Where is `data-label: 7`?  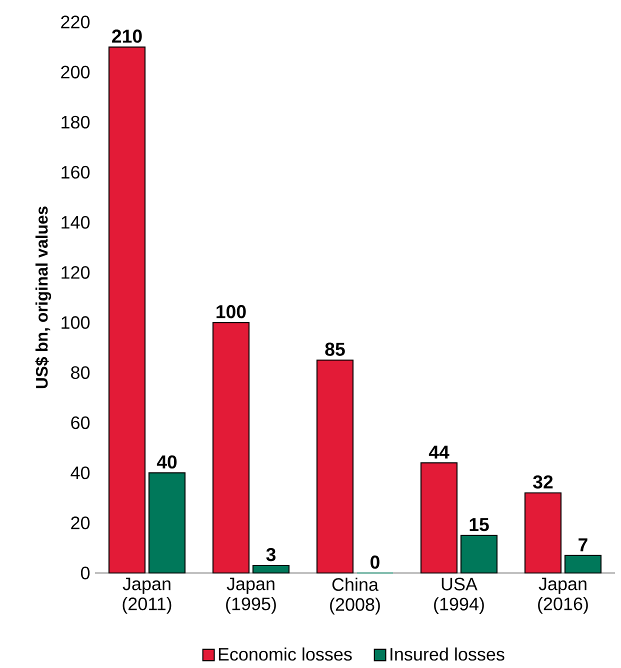 data-label: 7 is located at coordinates (583, 545).